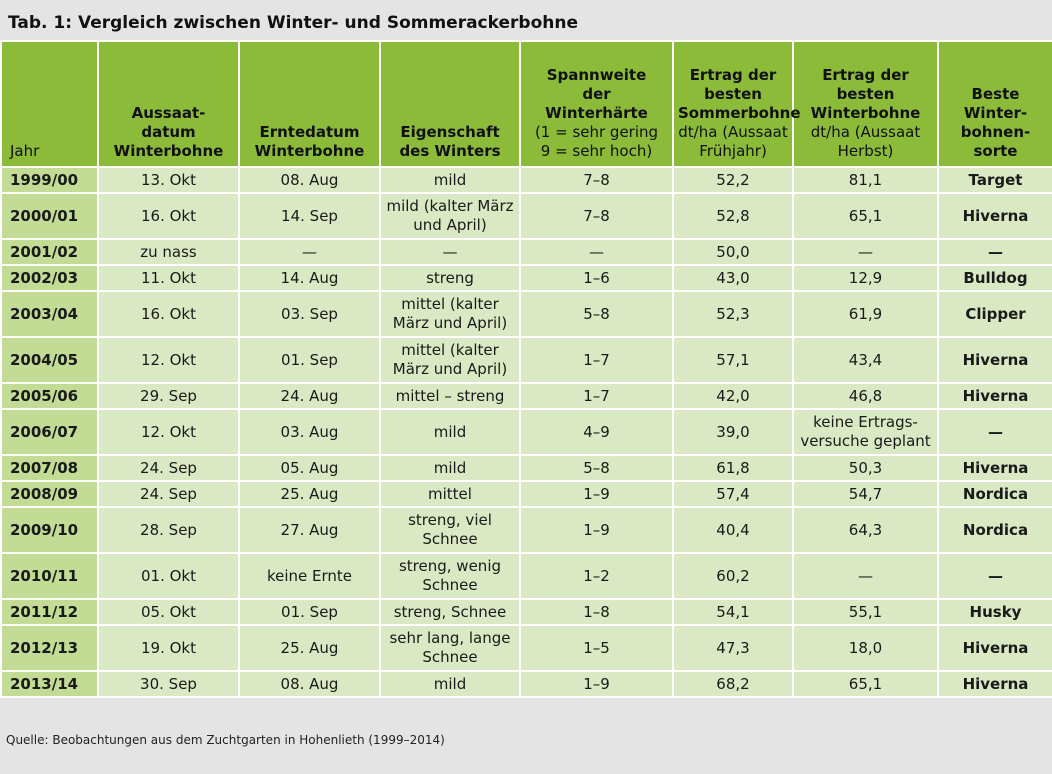  I want to click on cell-aussaat: 01. Okt, so click(168, 576).